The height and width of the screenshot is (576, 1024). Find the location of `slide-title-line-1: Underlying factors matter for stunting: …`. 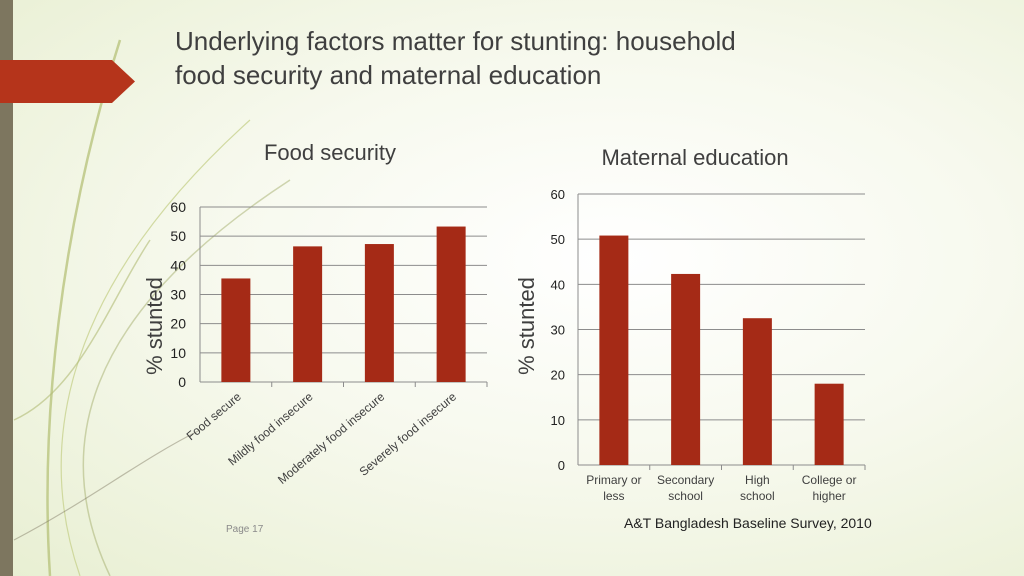

slide-title-line-1: Underlying factors matter for stunting: … is located at coordinates (455, 41).